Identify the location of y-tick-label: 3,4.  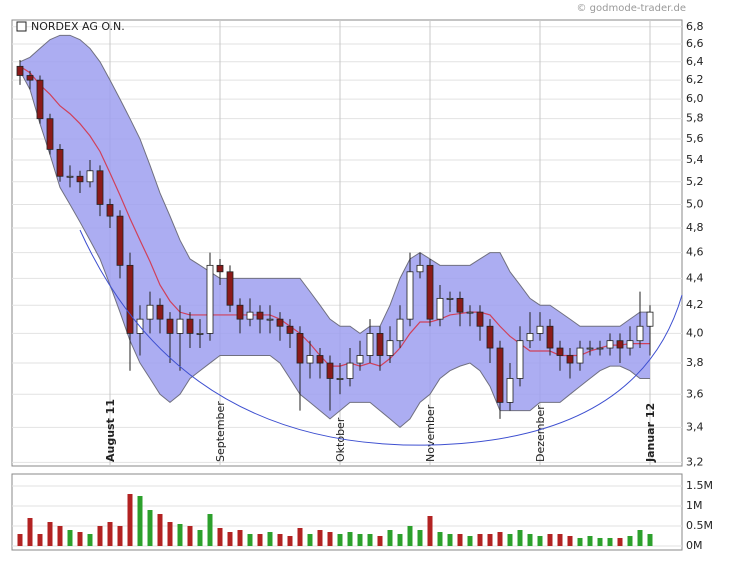
(695, 426).